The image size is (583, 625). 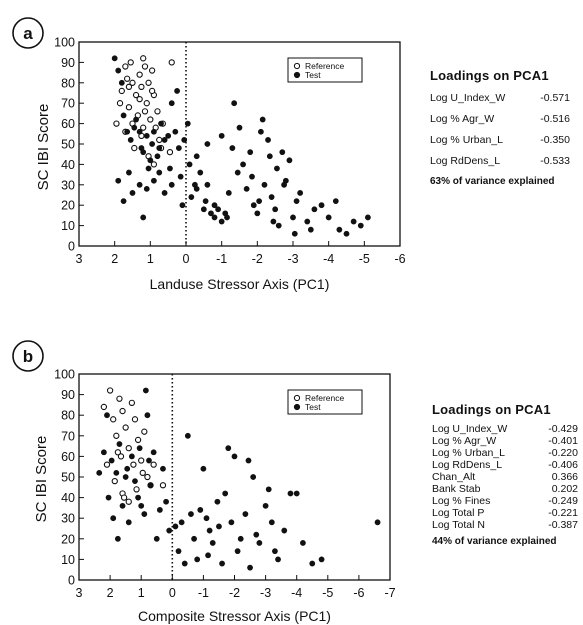 What do you see at coordinates (563, 429) in the screenshot?
I see `loading-value: -0.429` at bounding box center [563, 429].